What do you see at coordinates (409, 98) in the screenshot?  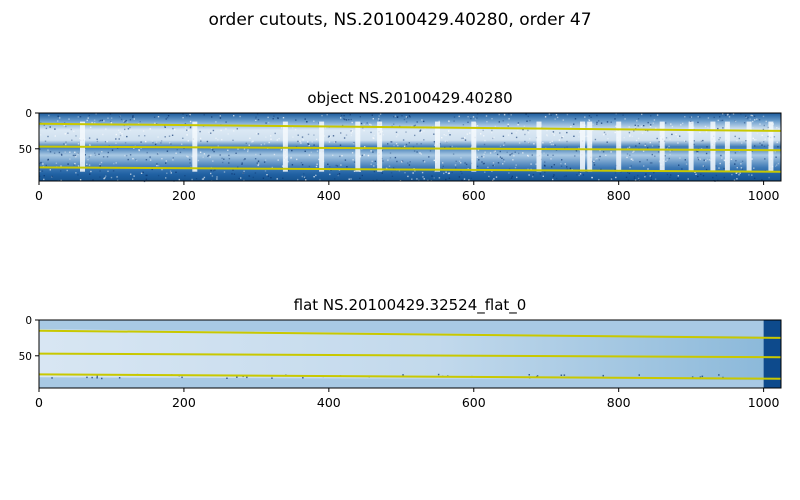 I see `object-axes-title: object NS.20100429.40280` at bounding box center [409, 98].